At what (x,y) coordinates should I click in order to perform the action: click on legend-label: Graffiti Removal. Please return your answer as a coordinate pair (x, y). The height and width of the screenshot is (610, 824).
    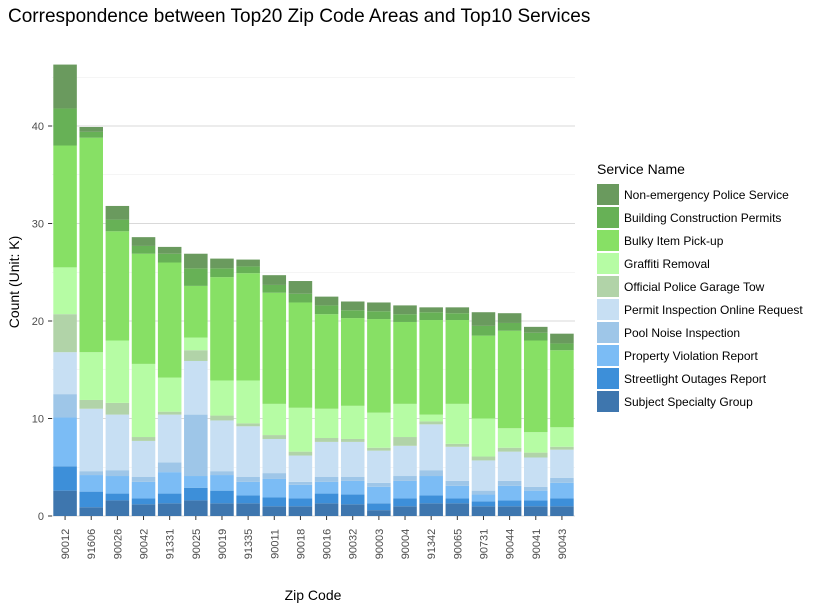
    Looking at the image, I should click on (667, 263).